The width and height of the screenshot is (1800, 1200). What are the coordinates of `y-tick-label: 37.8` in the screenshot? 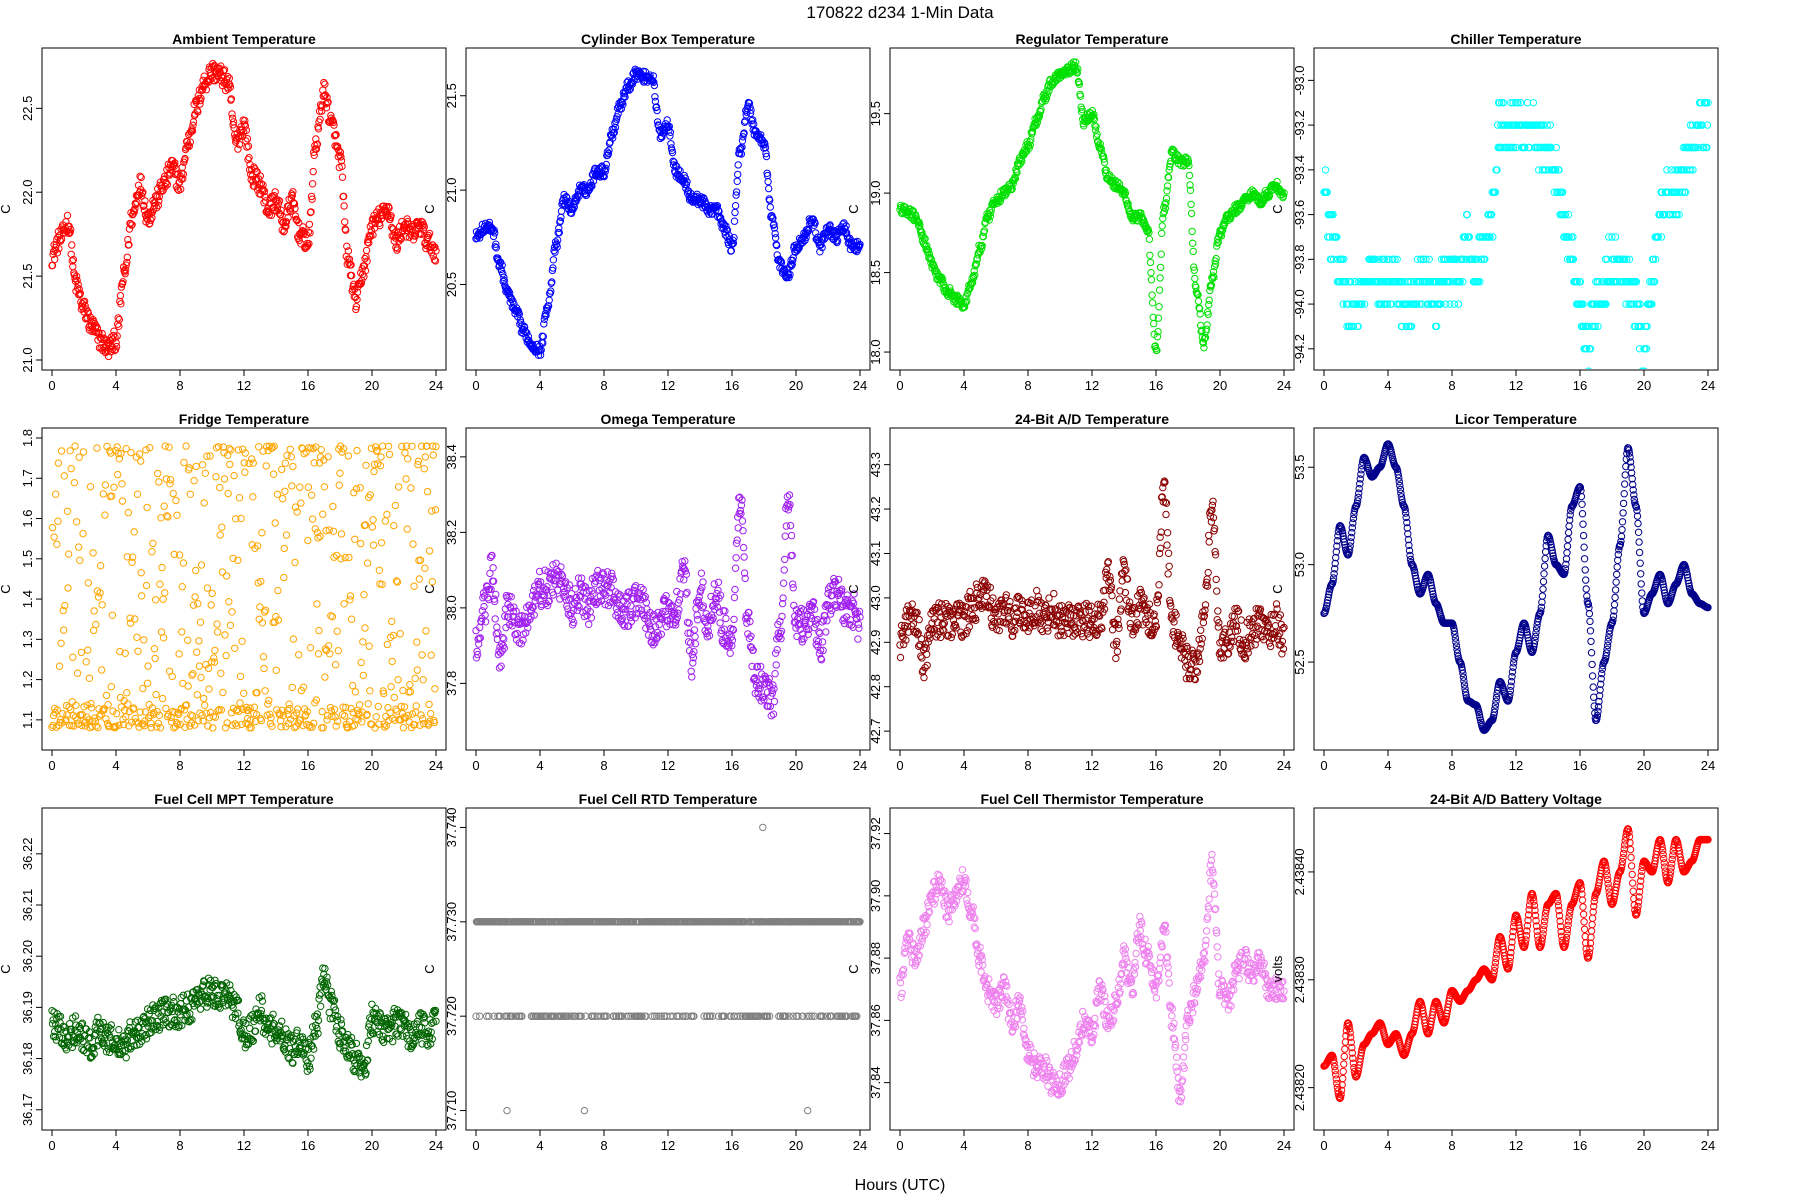 It's located at (451, 683).